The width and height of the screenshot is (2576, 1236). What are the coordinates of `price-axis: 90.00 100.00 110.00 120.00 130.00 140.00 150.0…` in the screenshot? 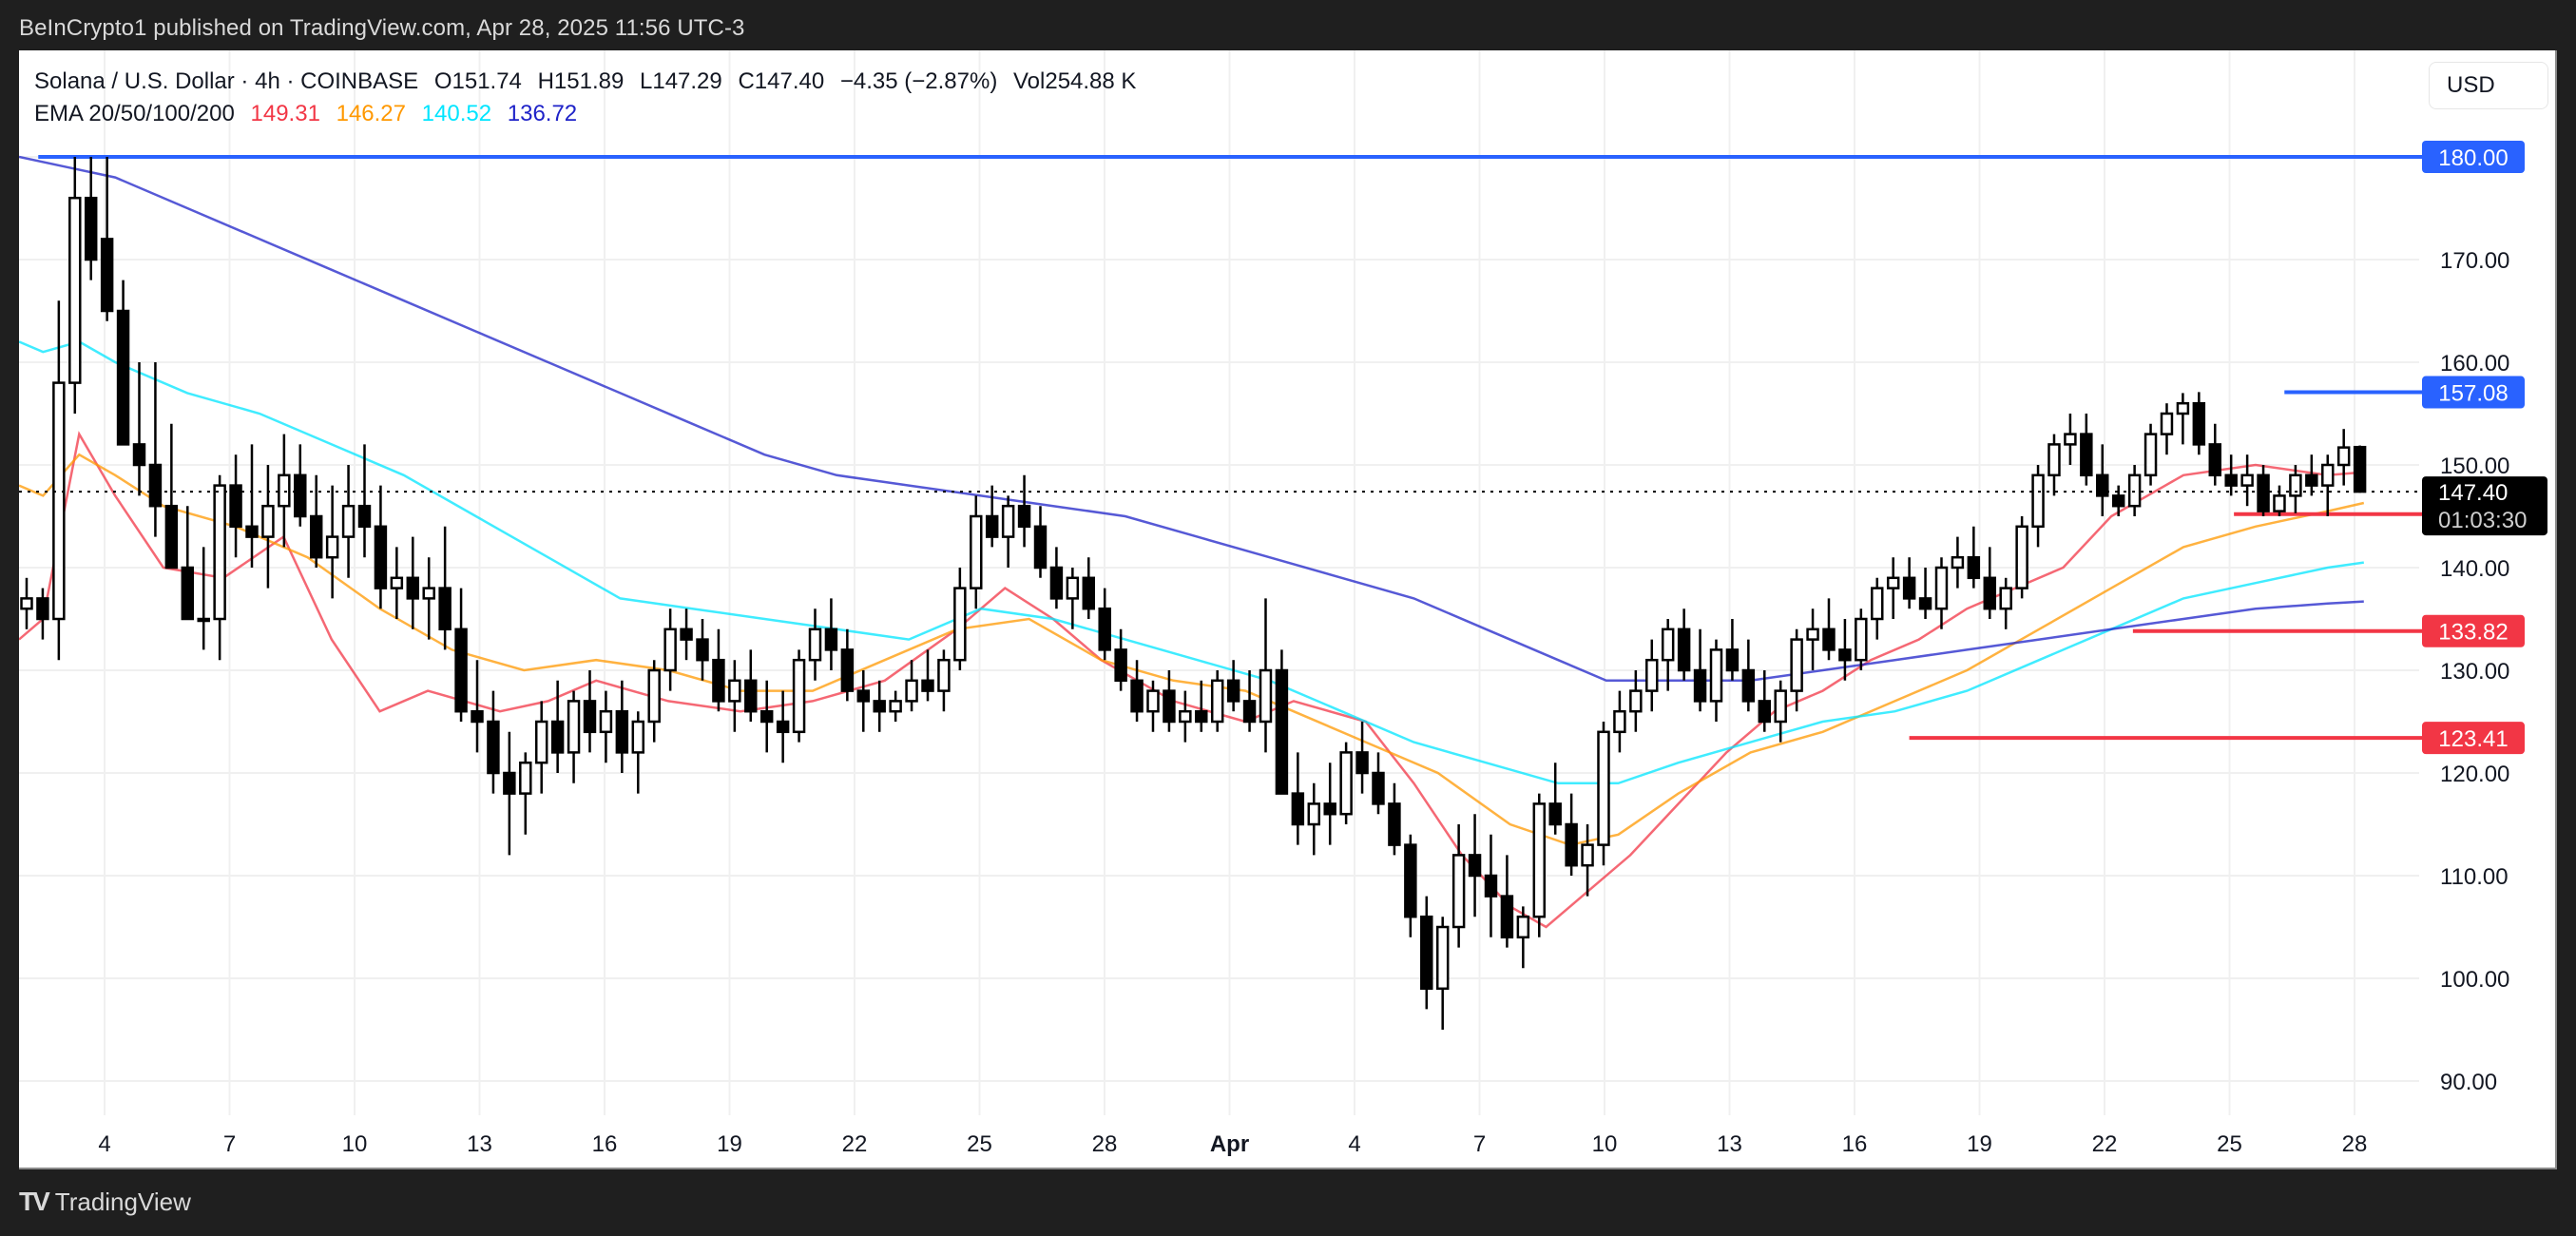 It's located at (2475, 620).